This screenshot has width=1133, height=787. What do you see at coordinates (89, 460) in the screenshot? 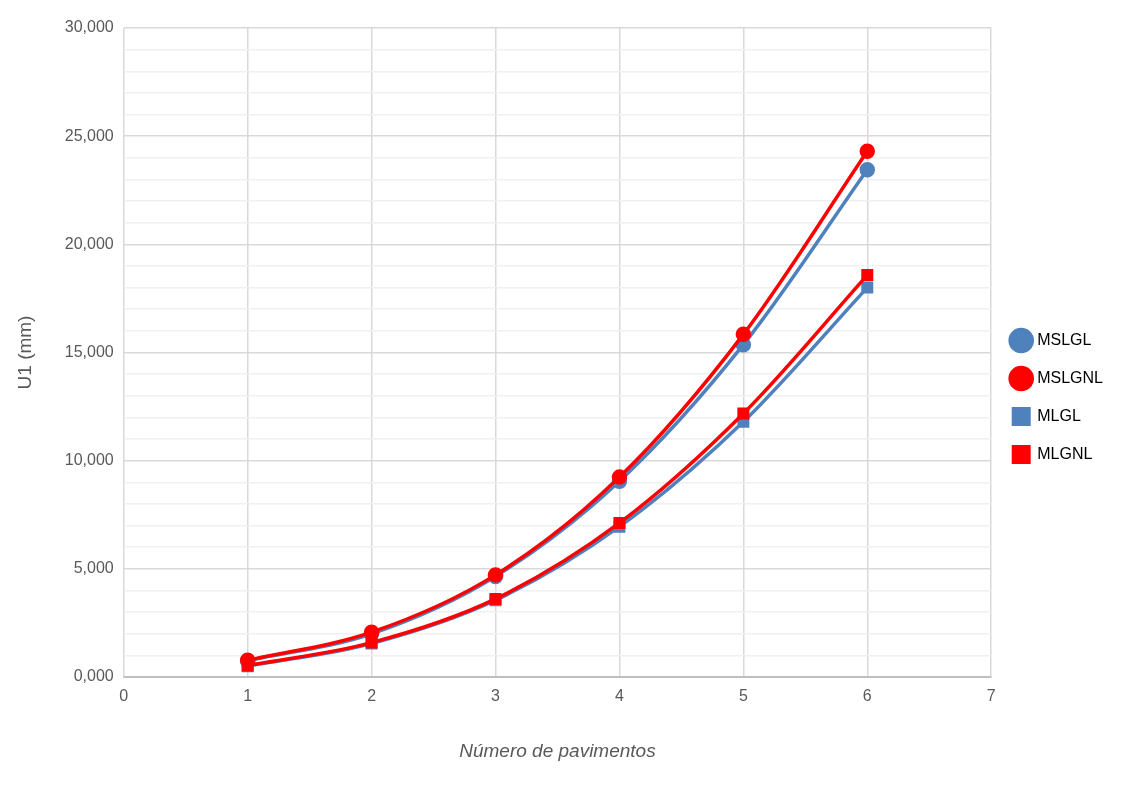
I see `y-tick-label: 10,000` at bounding box center [89, 460].